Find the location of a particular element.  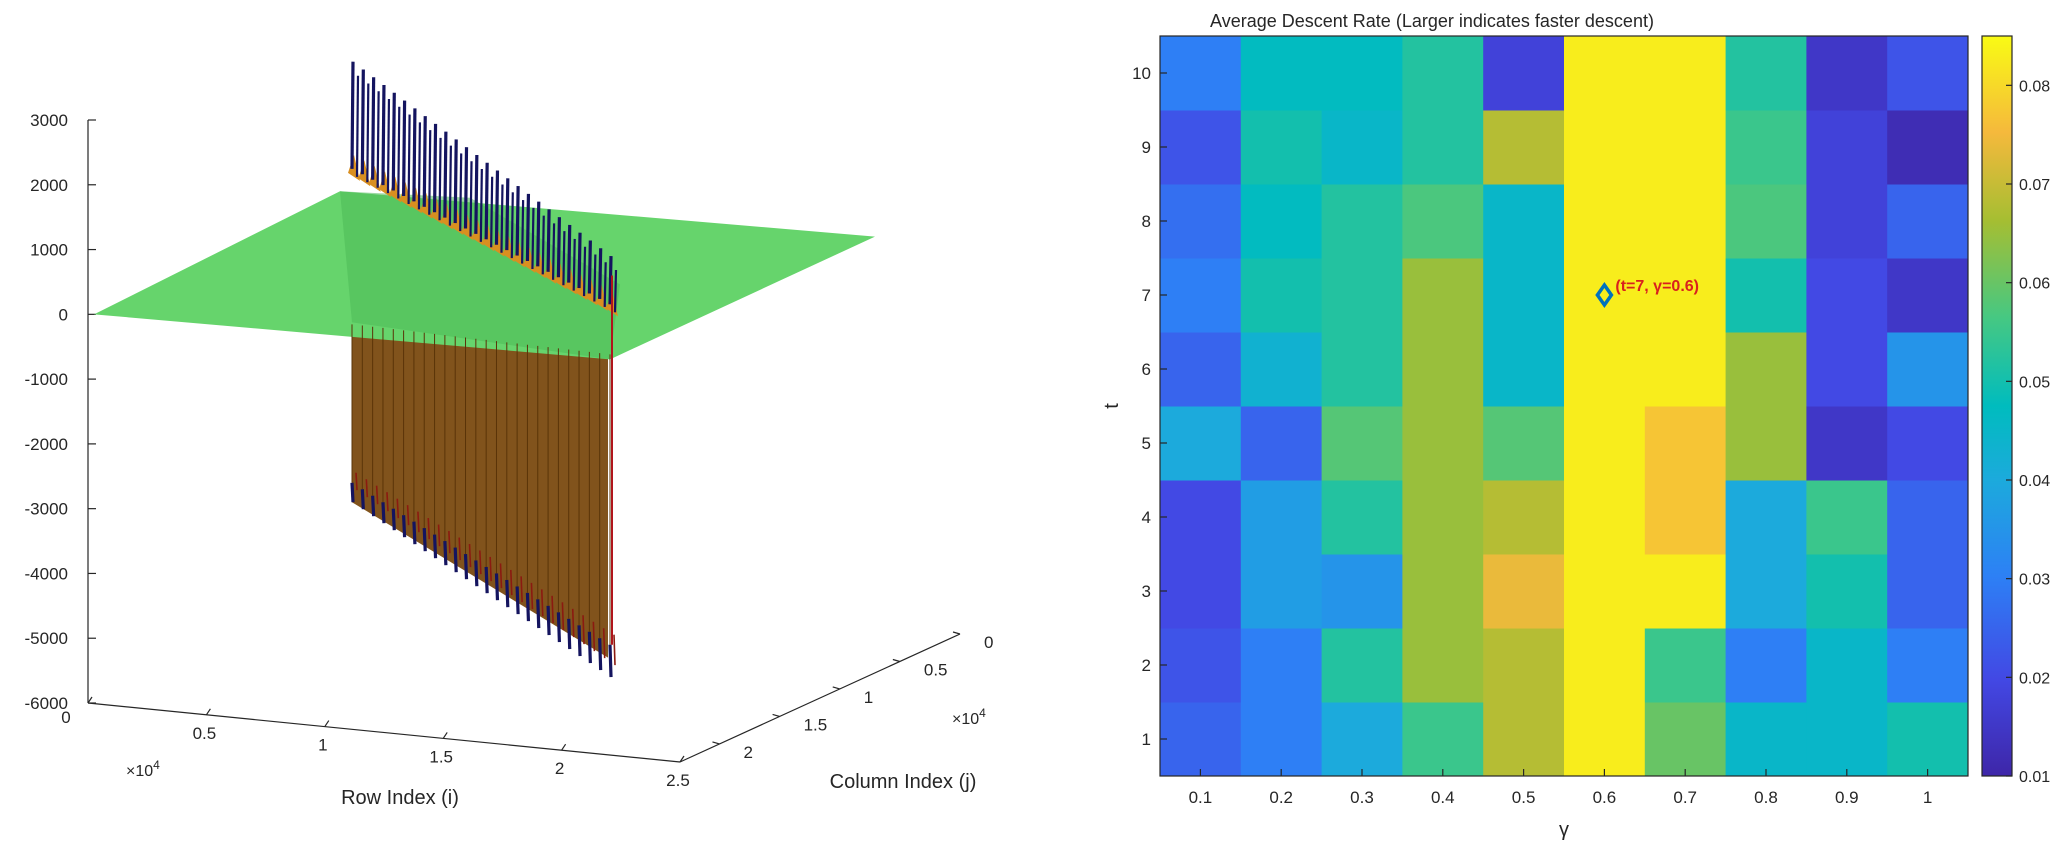

z-tick-label: -4000 is located at coordinates (46, 573).